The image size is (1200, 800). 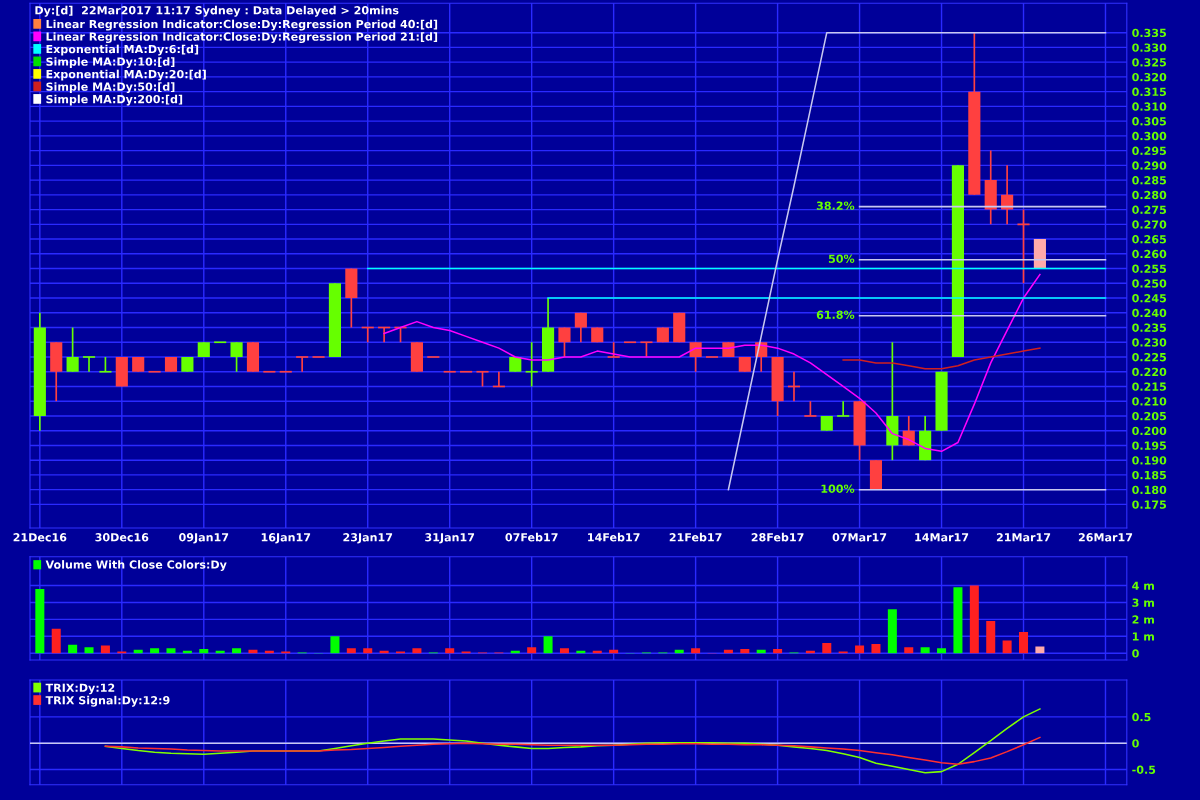 What do you see at coordinates (835, 314) in the screenshot?
I see `annotation: 61.8%` at bounding box center [835, 314].